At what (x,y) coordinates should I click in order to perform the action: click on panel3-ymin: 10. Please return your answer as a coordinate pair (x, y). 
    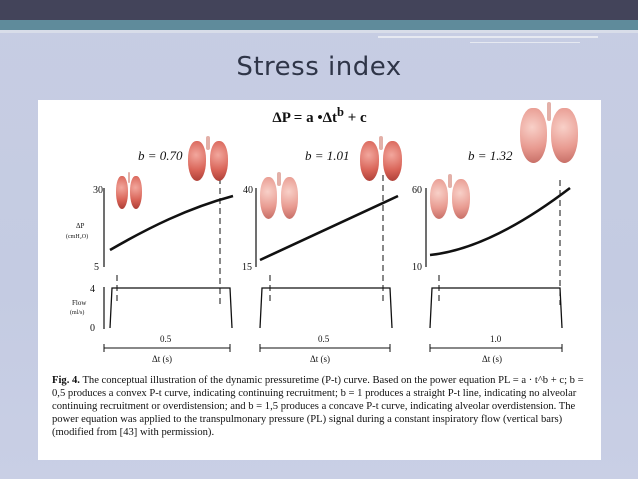
    Looking at the image, I should click on (417, 267).